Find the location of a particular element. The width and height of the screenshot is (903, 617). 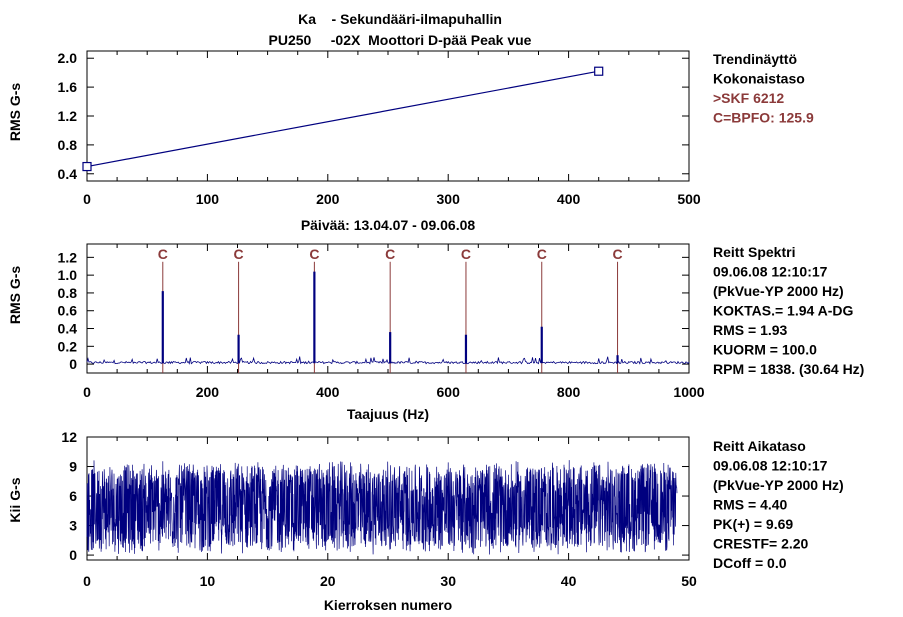

side-info-line: Reitt Aikataso is located at coordinates (759, 446).